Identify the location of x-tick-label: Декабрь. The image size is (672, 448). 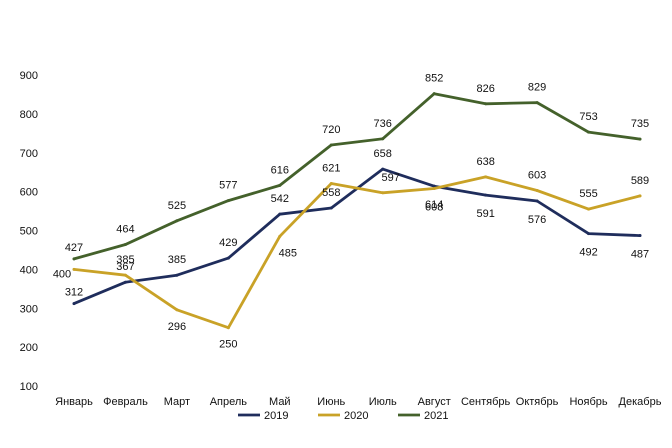
(640, 402).